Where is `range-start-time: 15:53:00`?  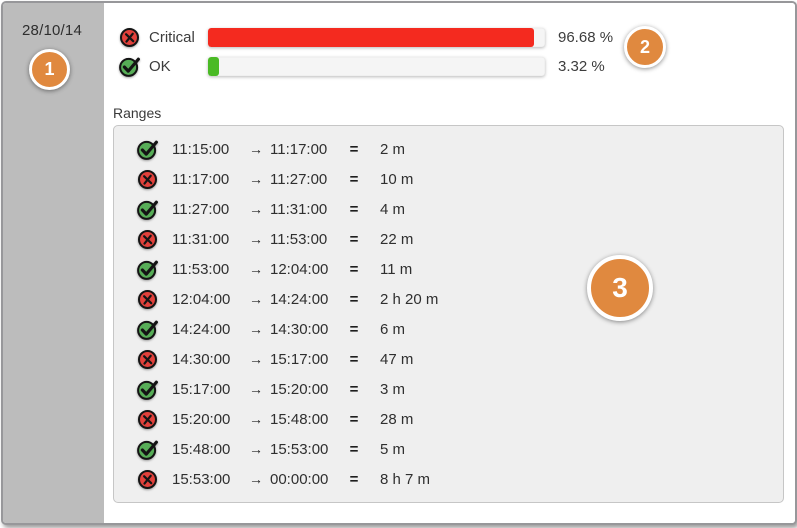
range-start-time: 15:53:00 is located at coordinates (201, 479).